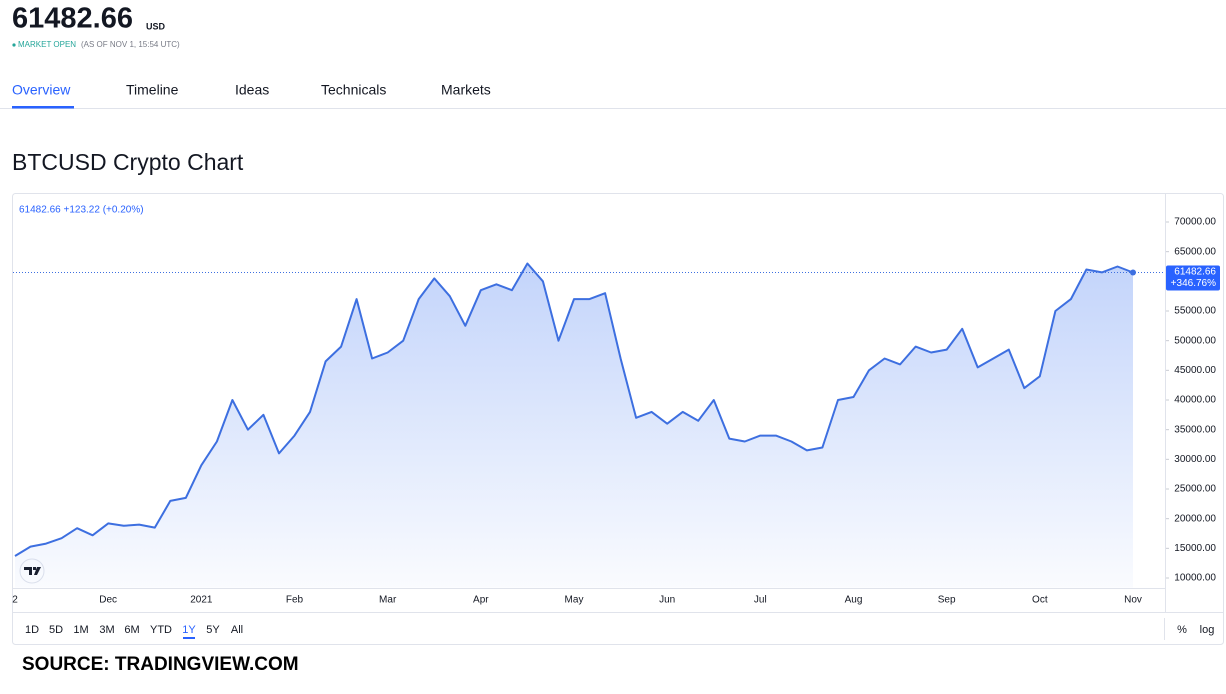 This screenshot has width=1226, height=694. Describe the element at coordinates (161, 630) in the screenshot. I see `range-button: YTD` at that location.